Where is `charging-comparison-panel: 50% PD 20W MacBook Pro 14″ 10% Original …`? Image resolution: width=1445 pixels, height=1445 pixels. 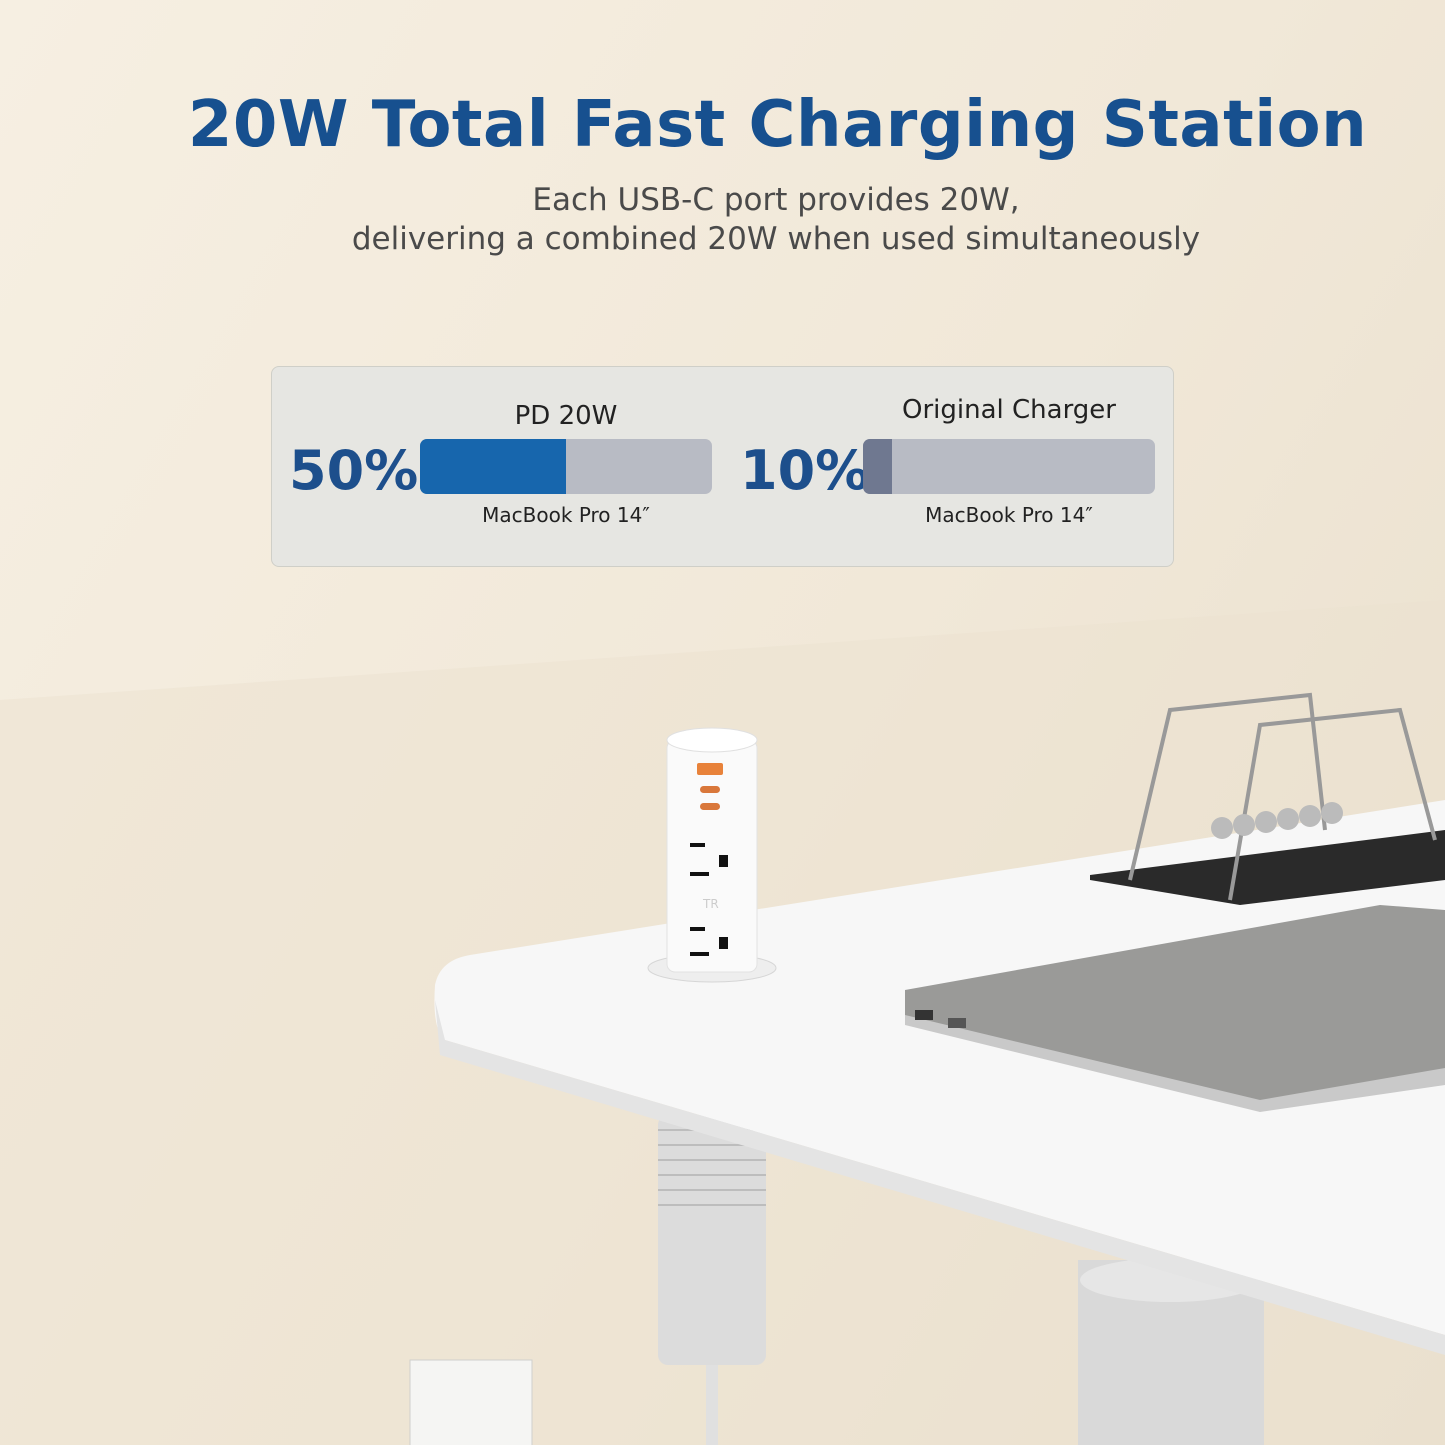
charging-comparison-panel: 50% PD 20W MacBook Pro 14″ 10% Original … is located at coordinates (722, 466).